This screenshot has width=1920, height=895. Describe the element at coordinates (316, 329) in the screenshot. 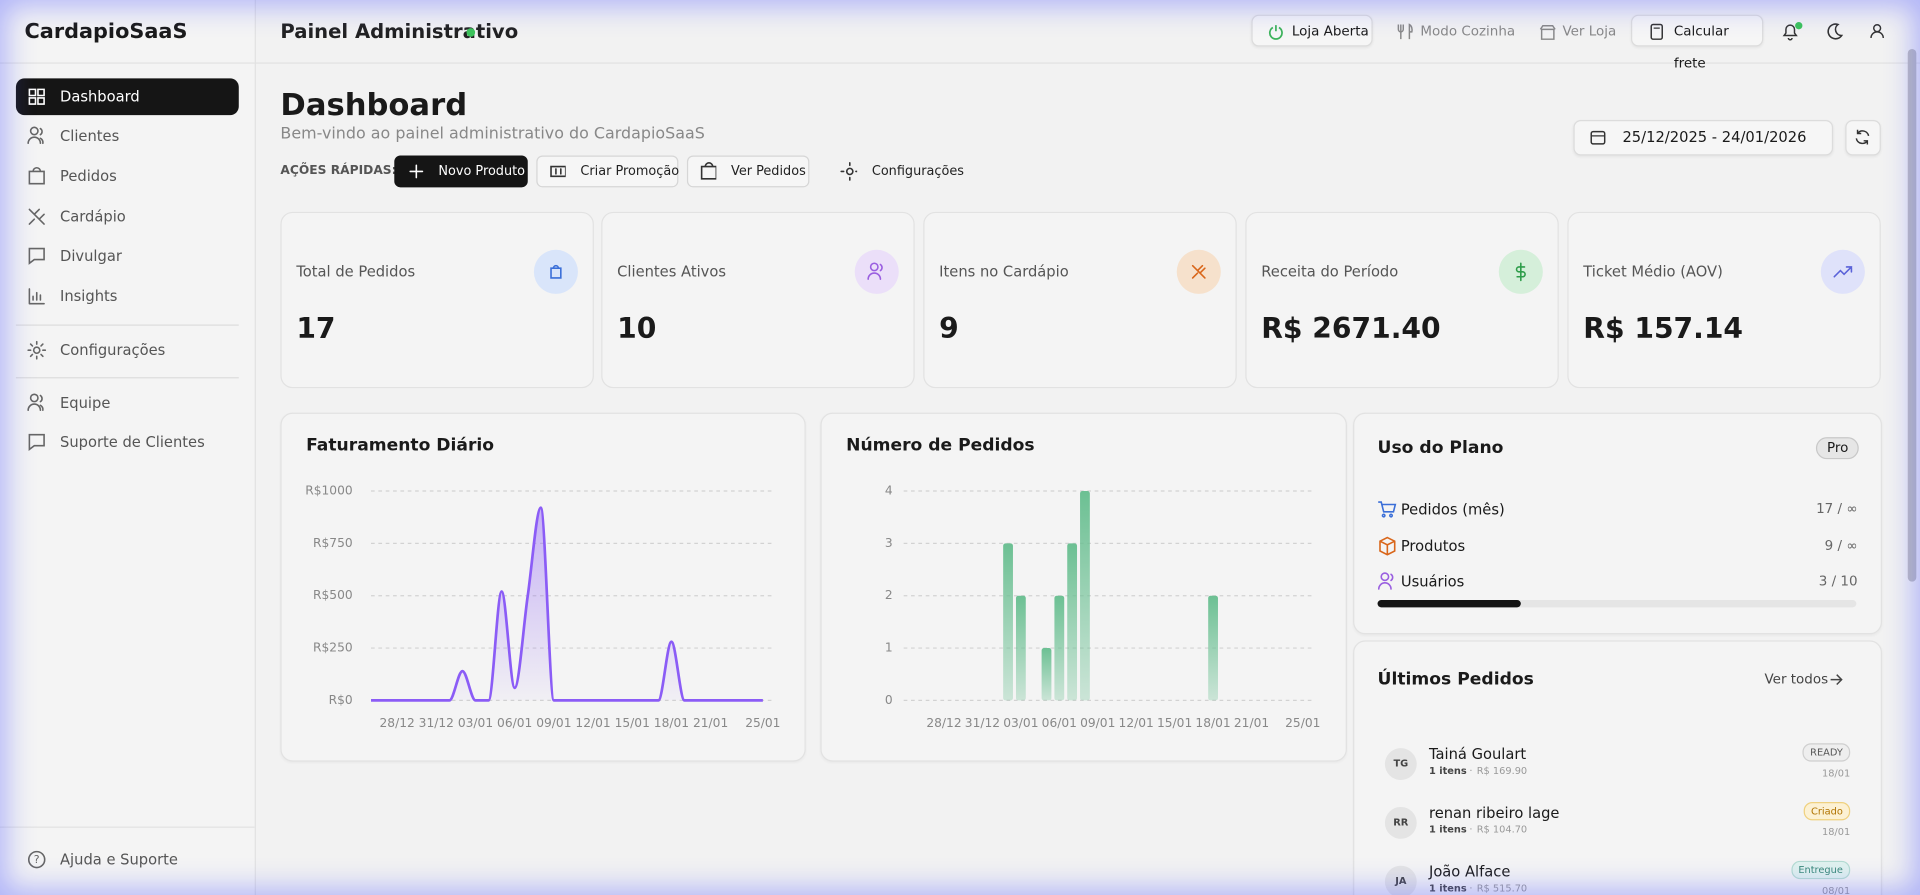

I see `kpi-value: 17` at that location.